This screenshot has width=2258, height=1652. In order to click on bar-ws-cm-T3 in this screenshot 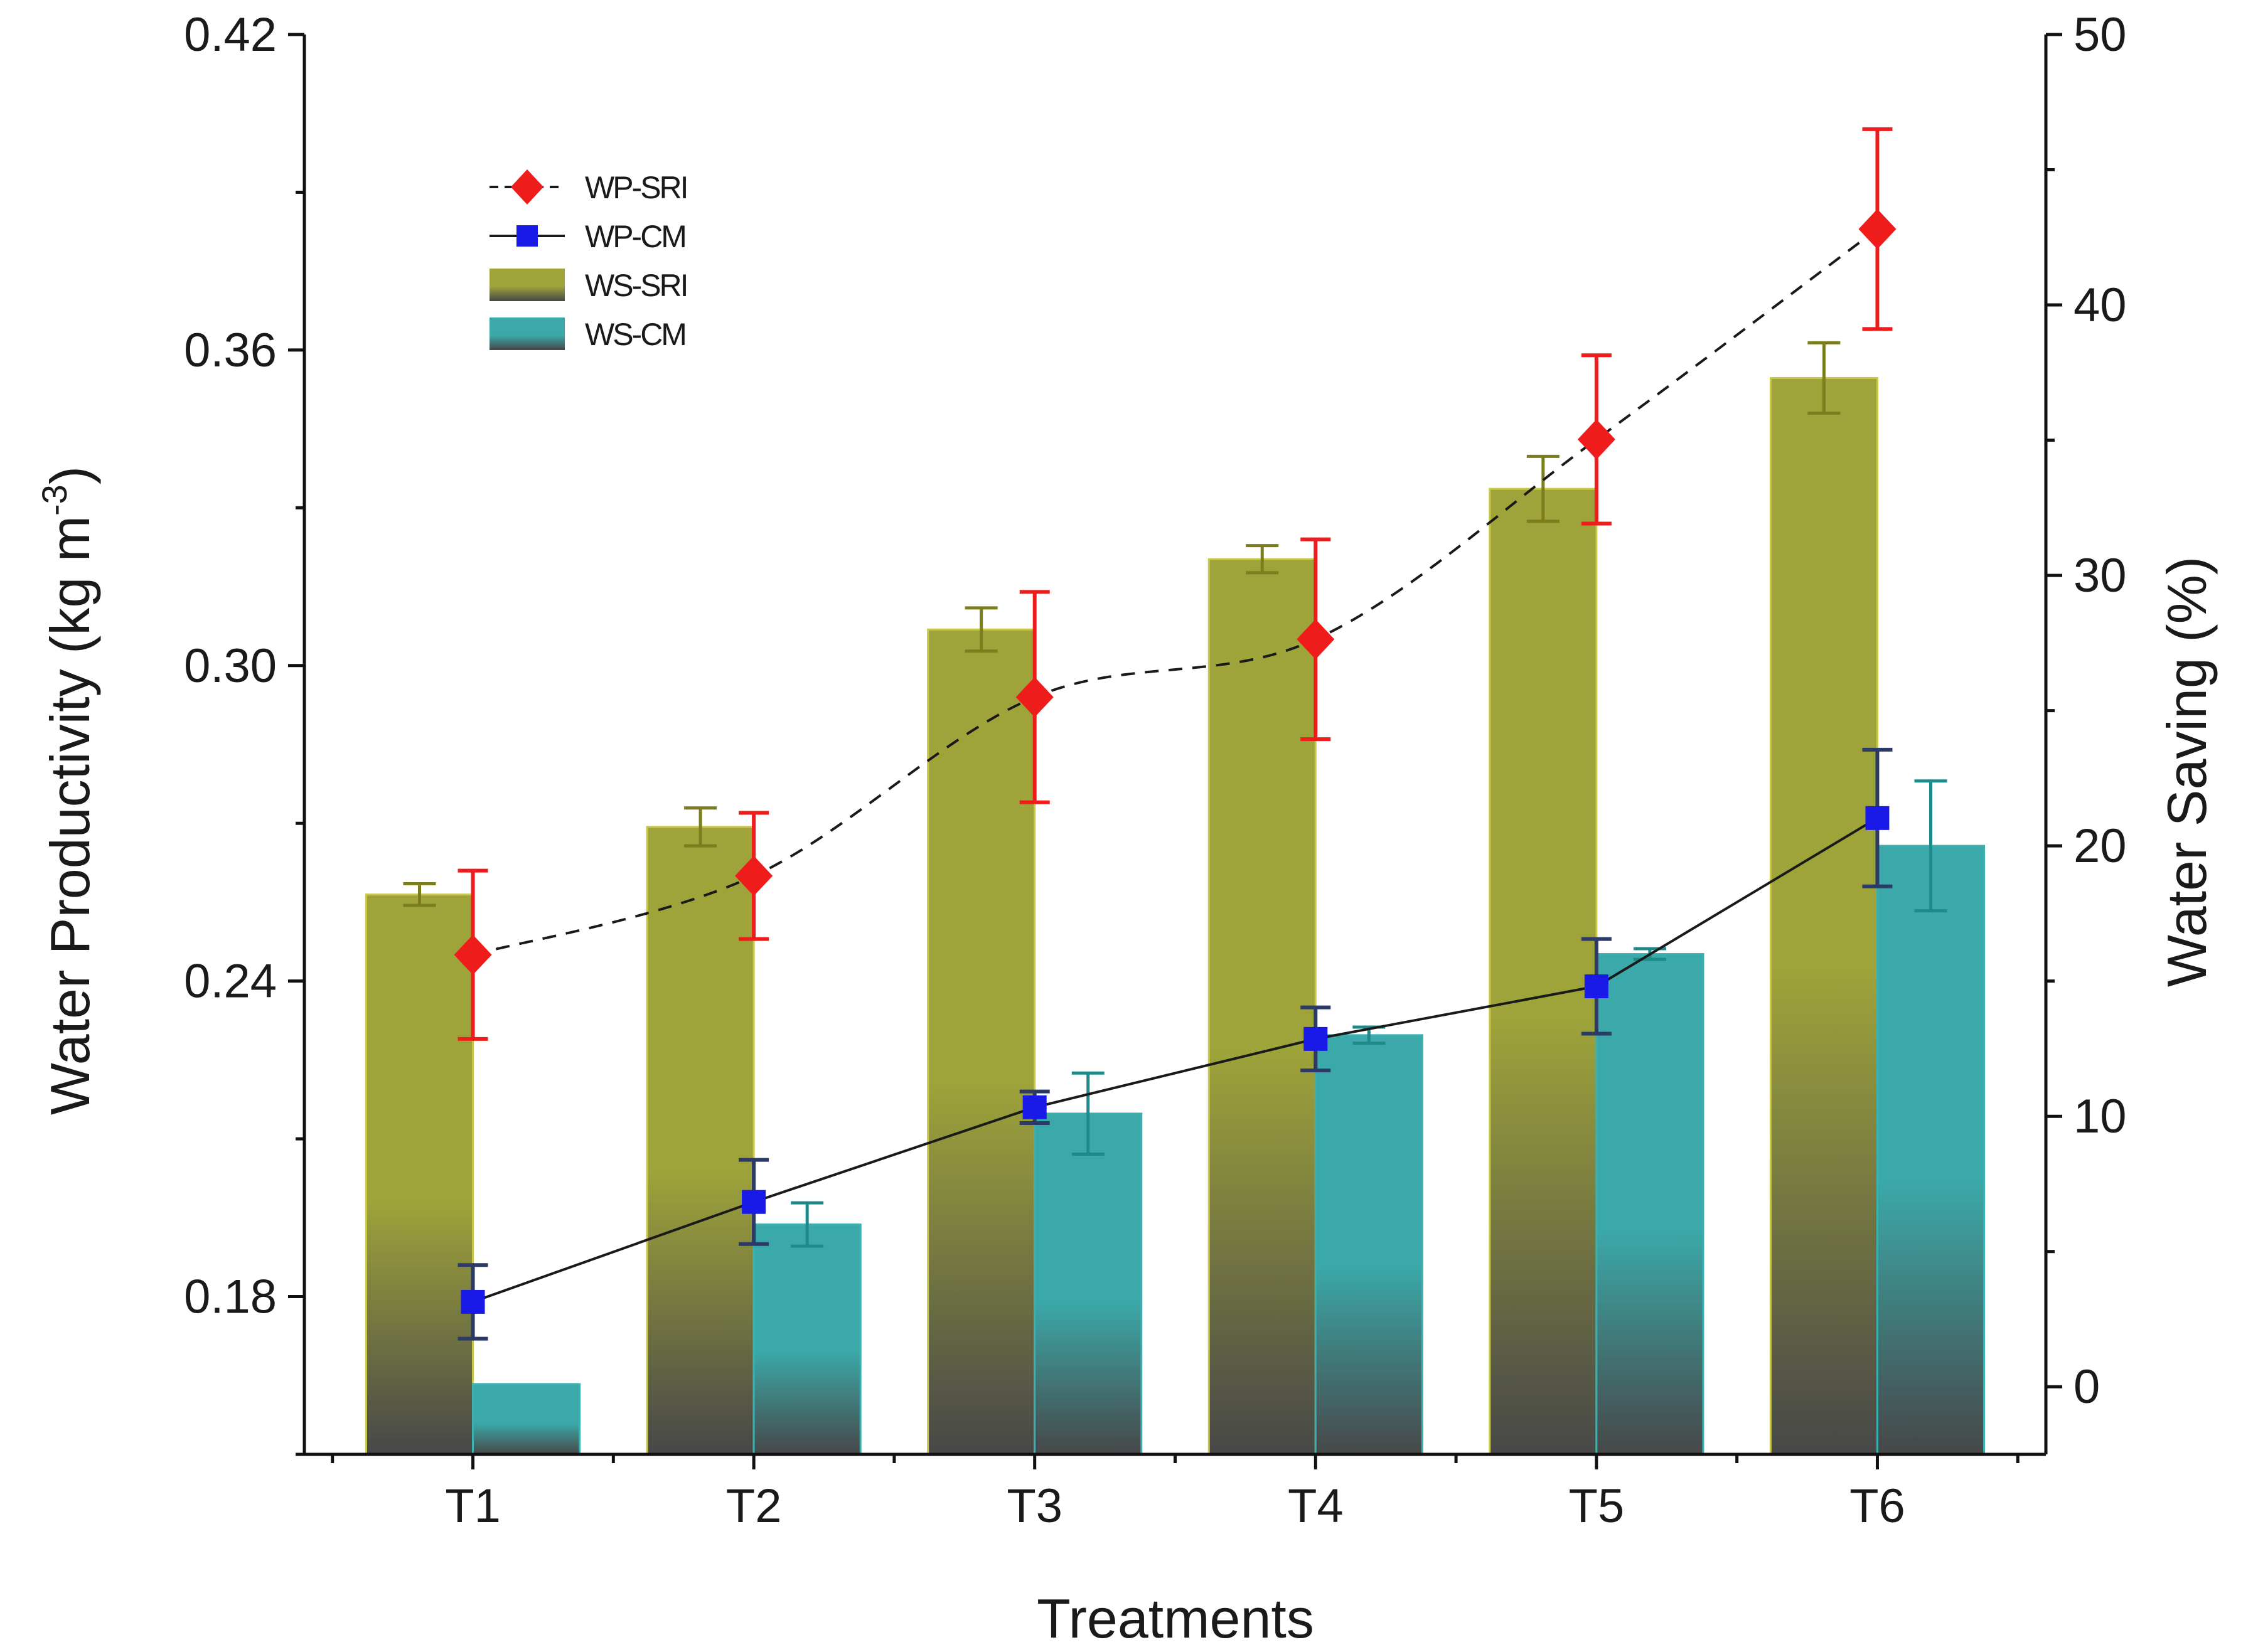, I will do `click(1088, 1284)`.